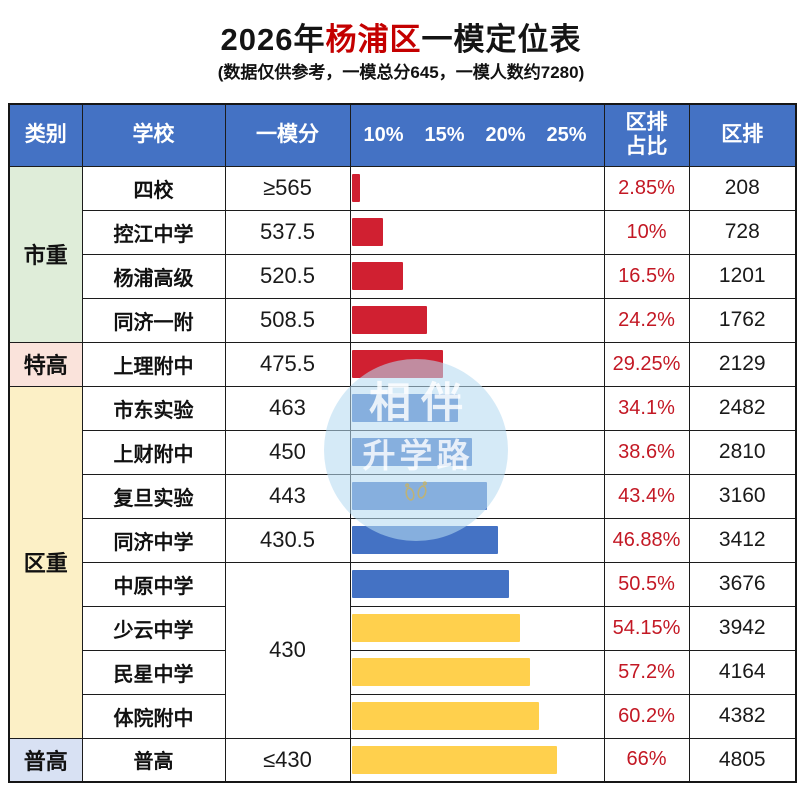 The width and height of the screenshot is (802, 811). I want to click on table-row: 杨浦高级 520.5 16.5% 1201, so click(403, 276).